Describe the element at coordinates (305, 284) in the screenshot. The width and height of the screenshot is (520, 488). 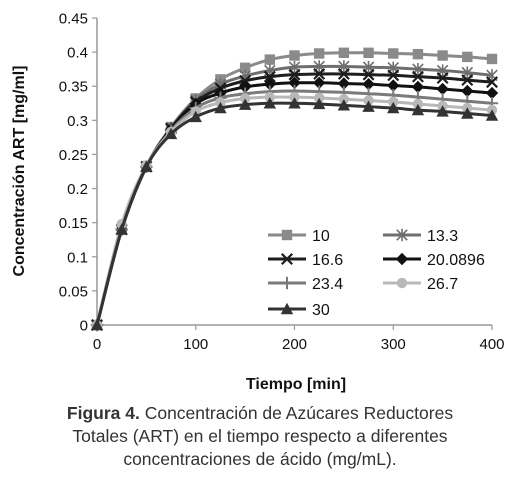
I see `legend-item-23.4: 23.4` at that location.